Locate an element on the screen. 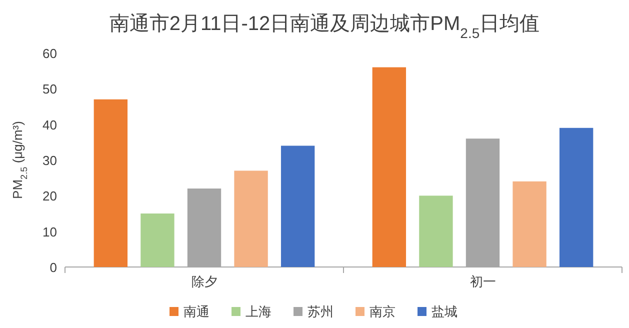  legend-label: 苏州 is located at coordinates (321, 311).